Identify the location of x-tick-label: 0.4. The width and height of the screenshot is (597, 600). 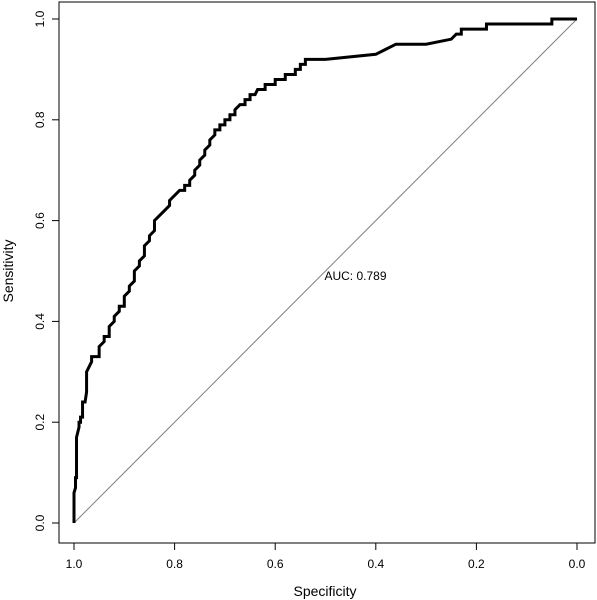
(375, 564).